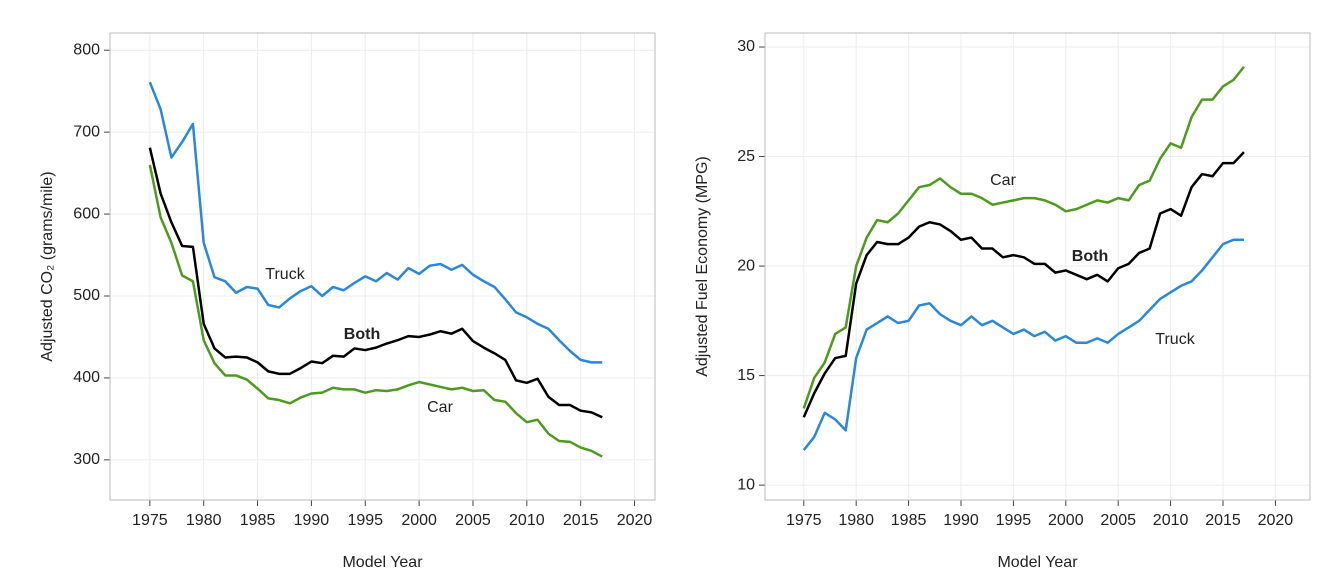 The width and height of the screenshot is (1332, 586). I want to click on y-tick-label: 700, so click(86, 131).